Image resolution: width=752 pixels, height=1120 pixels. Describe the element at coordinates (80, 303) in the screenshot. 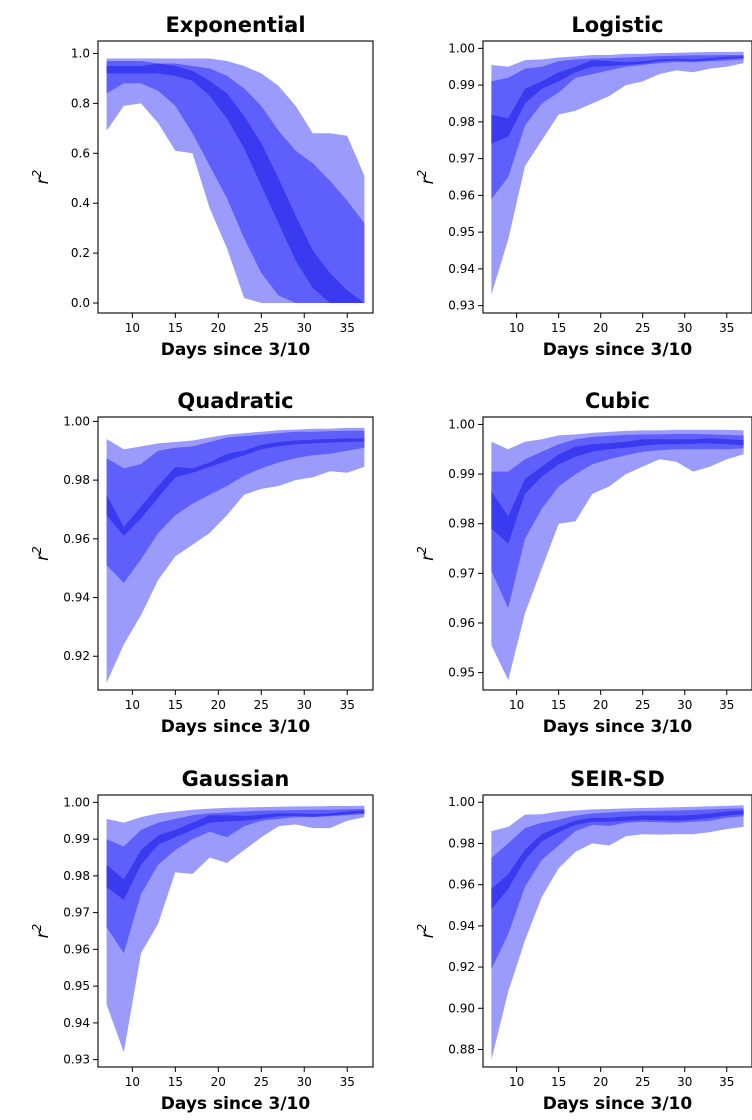

I see `y-tick-label: 0.0` at that location.